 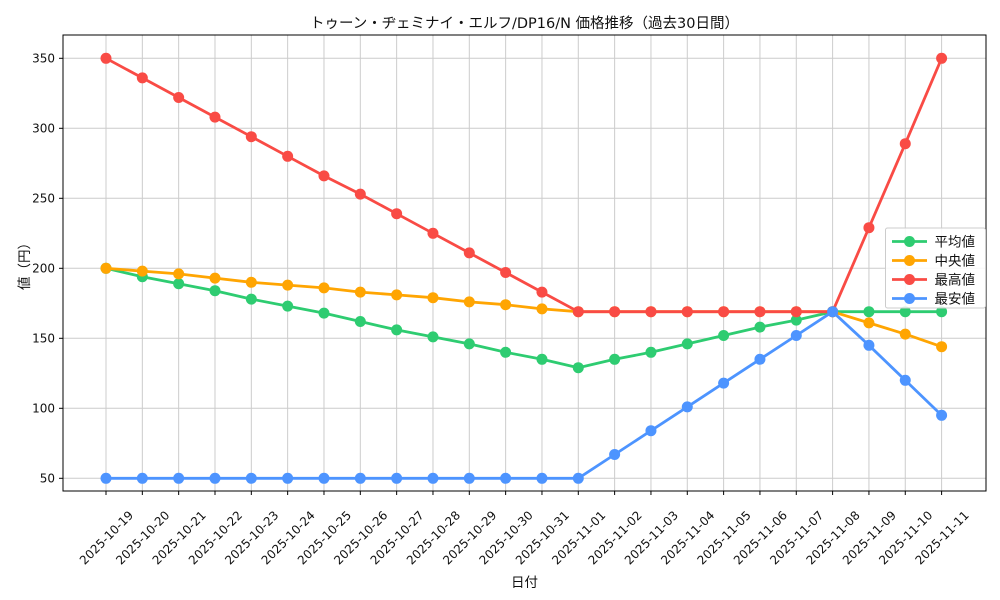 I want to click on series-line-avg, so click(x=523, y=318).